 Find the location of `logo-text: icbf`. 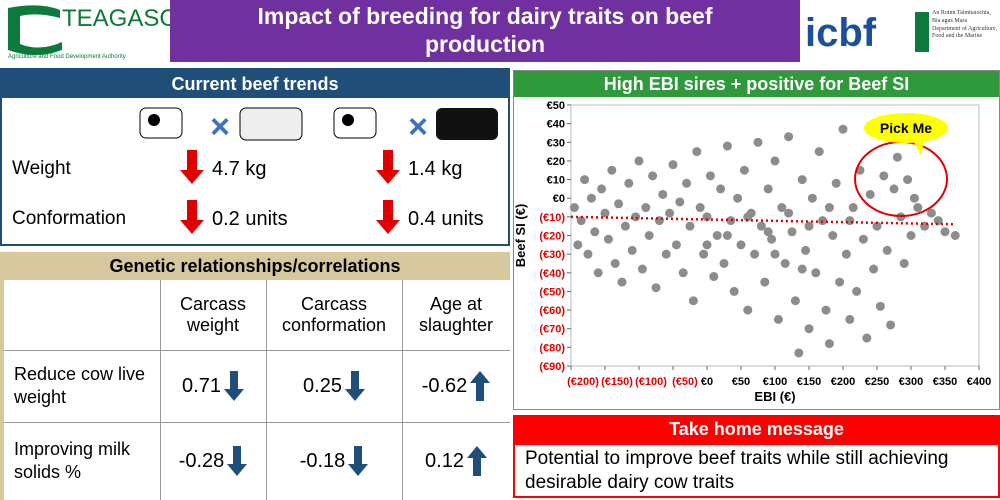

logo-text: icbf is located at coordinates (841, 33).